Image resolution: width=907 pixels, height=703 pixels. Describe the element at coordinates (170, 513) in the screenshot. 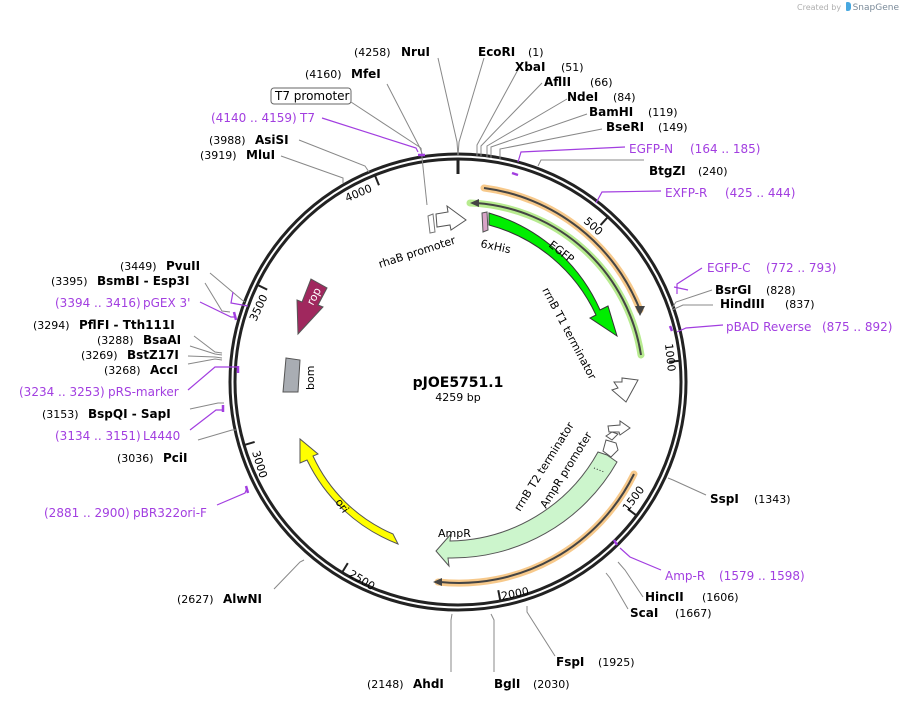

I see `svg-text: pBR322ori-F` at that location.